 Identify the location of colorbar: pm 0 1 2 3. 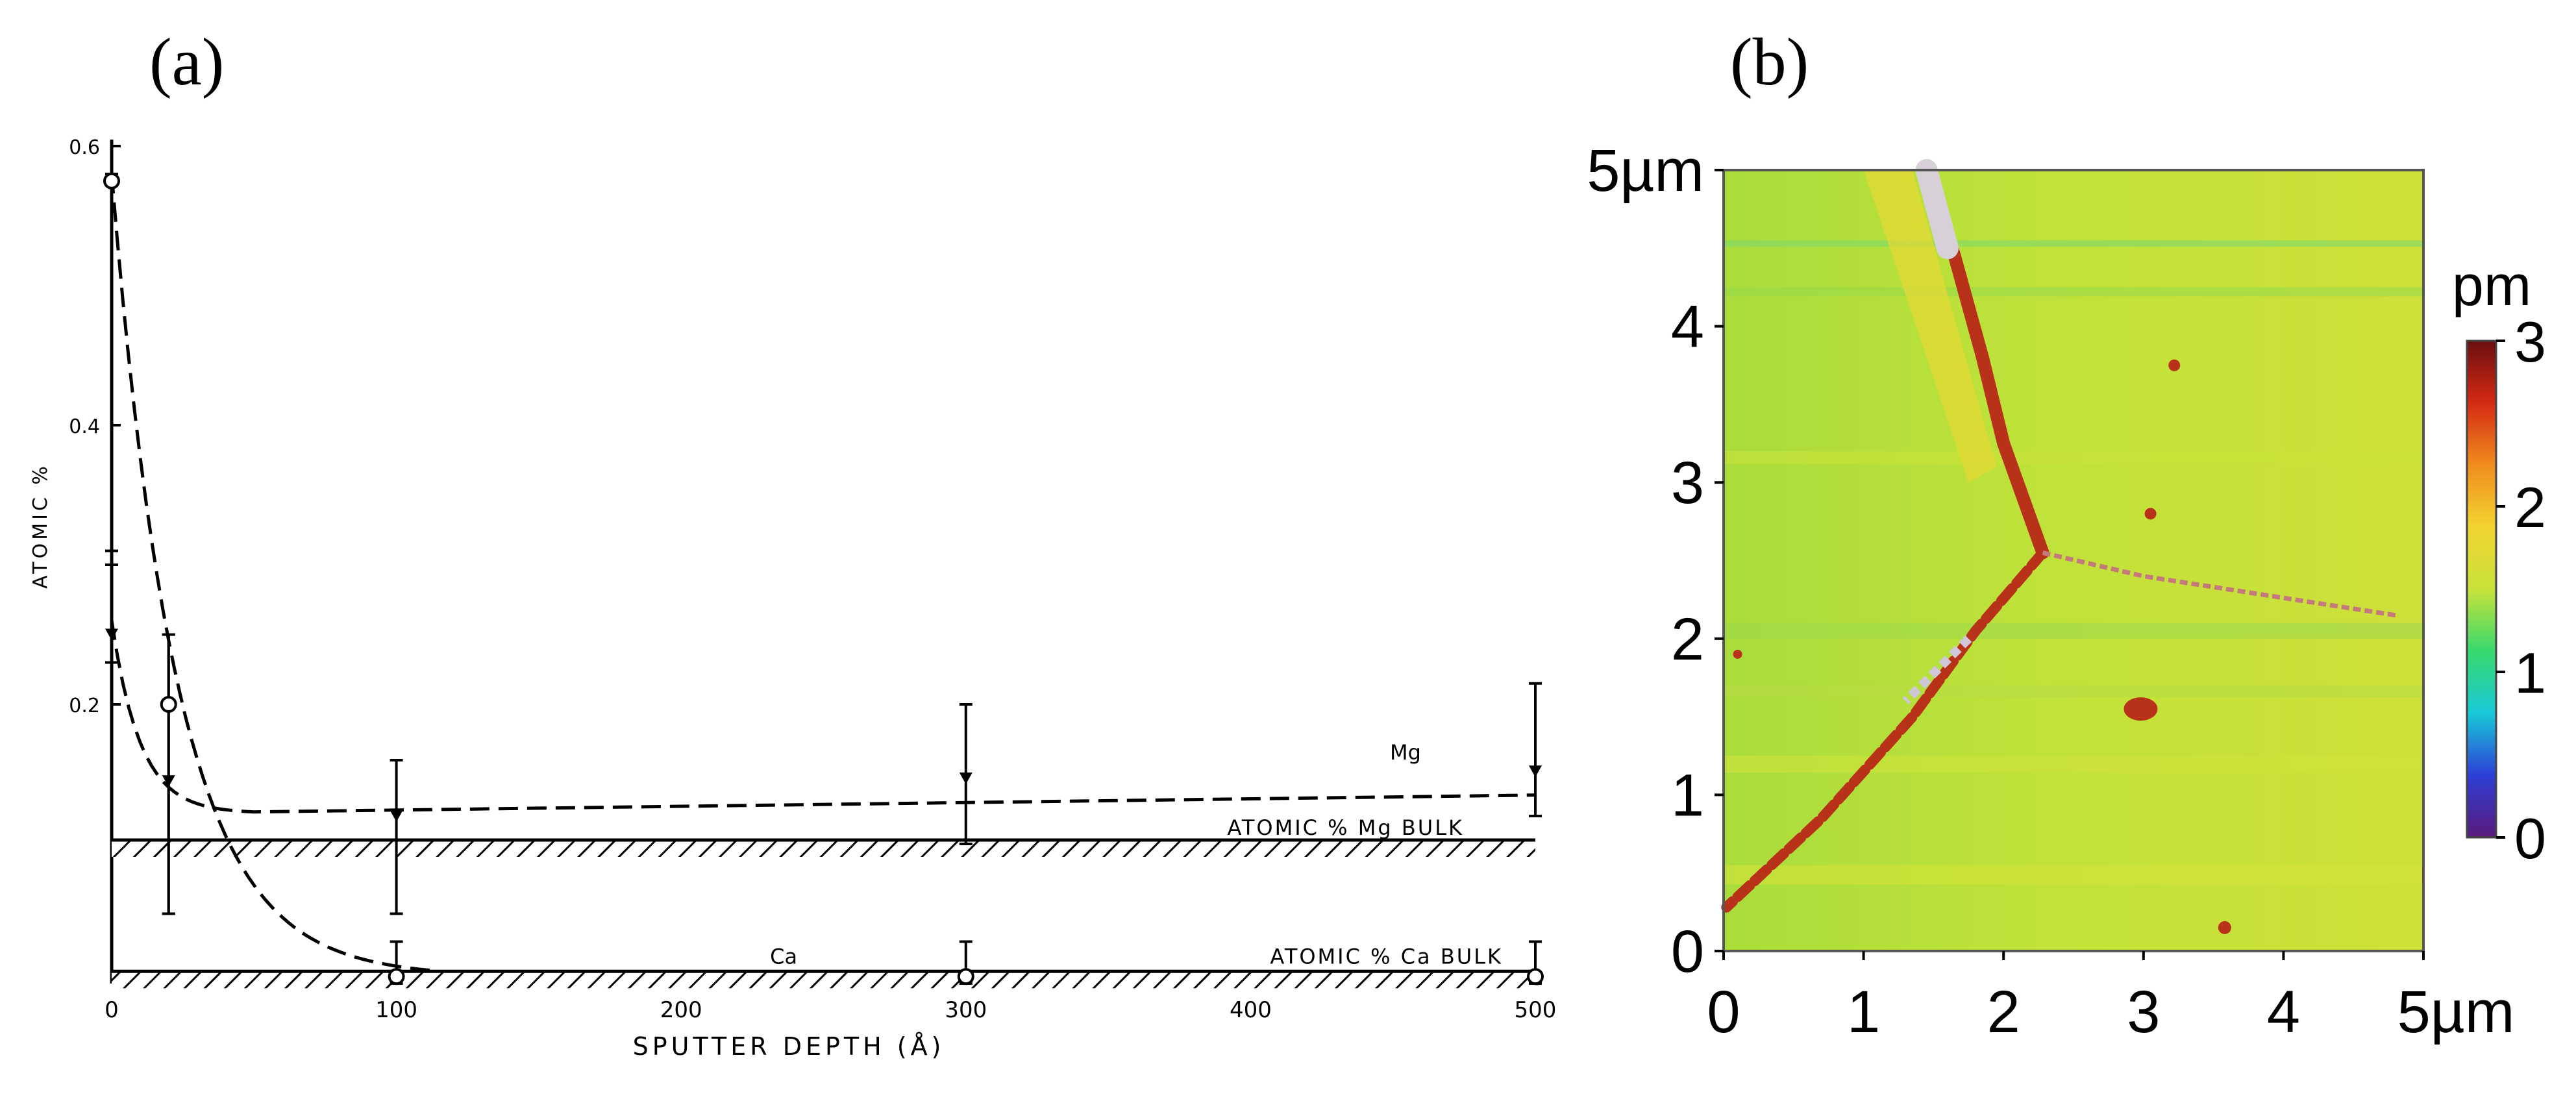
(2499, 562).